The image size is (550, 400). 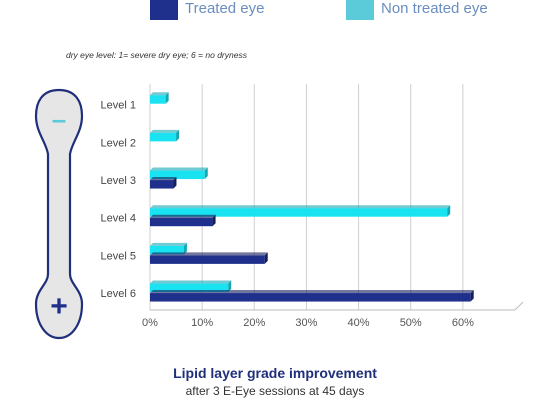 I want to click on x-tick-label: 40%, so click(x=359, y=323).